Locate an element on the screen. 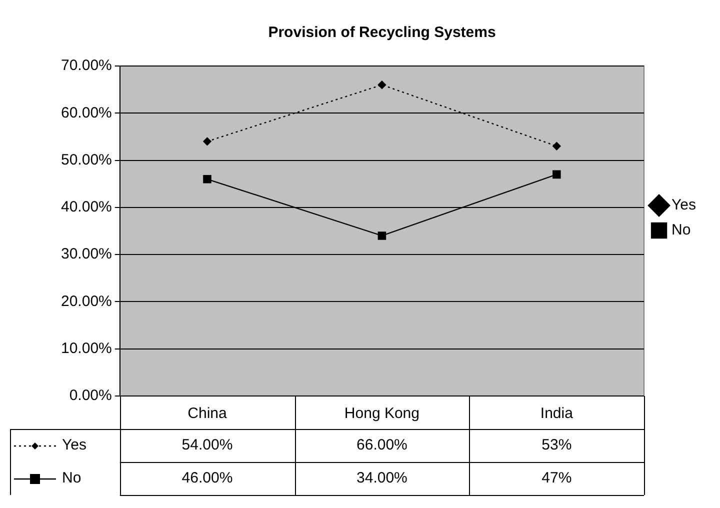 The width and height of the screenshot is (720, 508). data-label: 46.00% is located at coordinates (207, 478).